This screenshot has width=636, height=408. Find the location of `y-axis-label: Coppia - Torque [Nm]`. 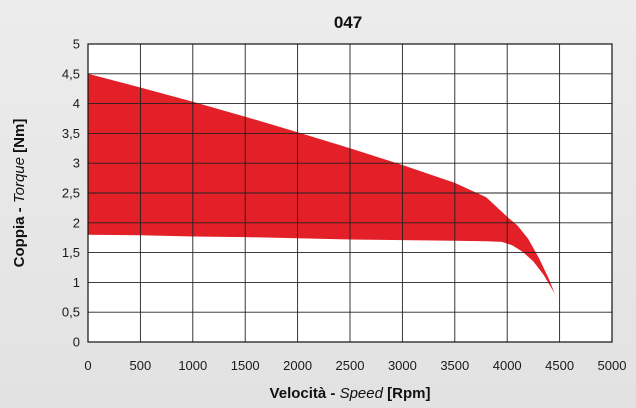

y-axis-label: Coppia - Torque [Nm] is located at coordinates (19, 193).